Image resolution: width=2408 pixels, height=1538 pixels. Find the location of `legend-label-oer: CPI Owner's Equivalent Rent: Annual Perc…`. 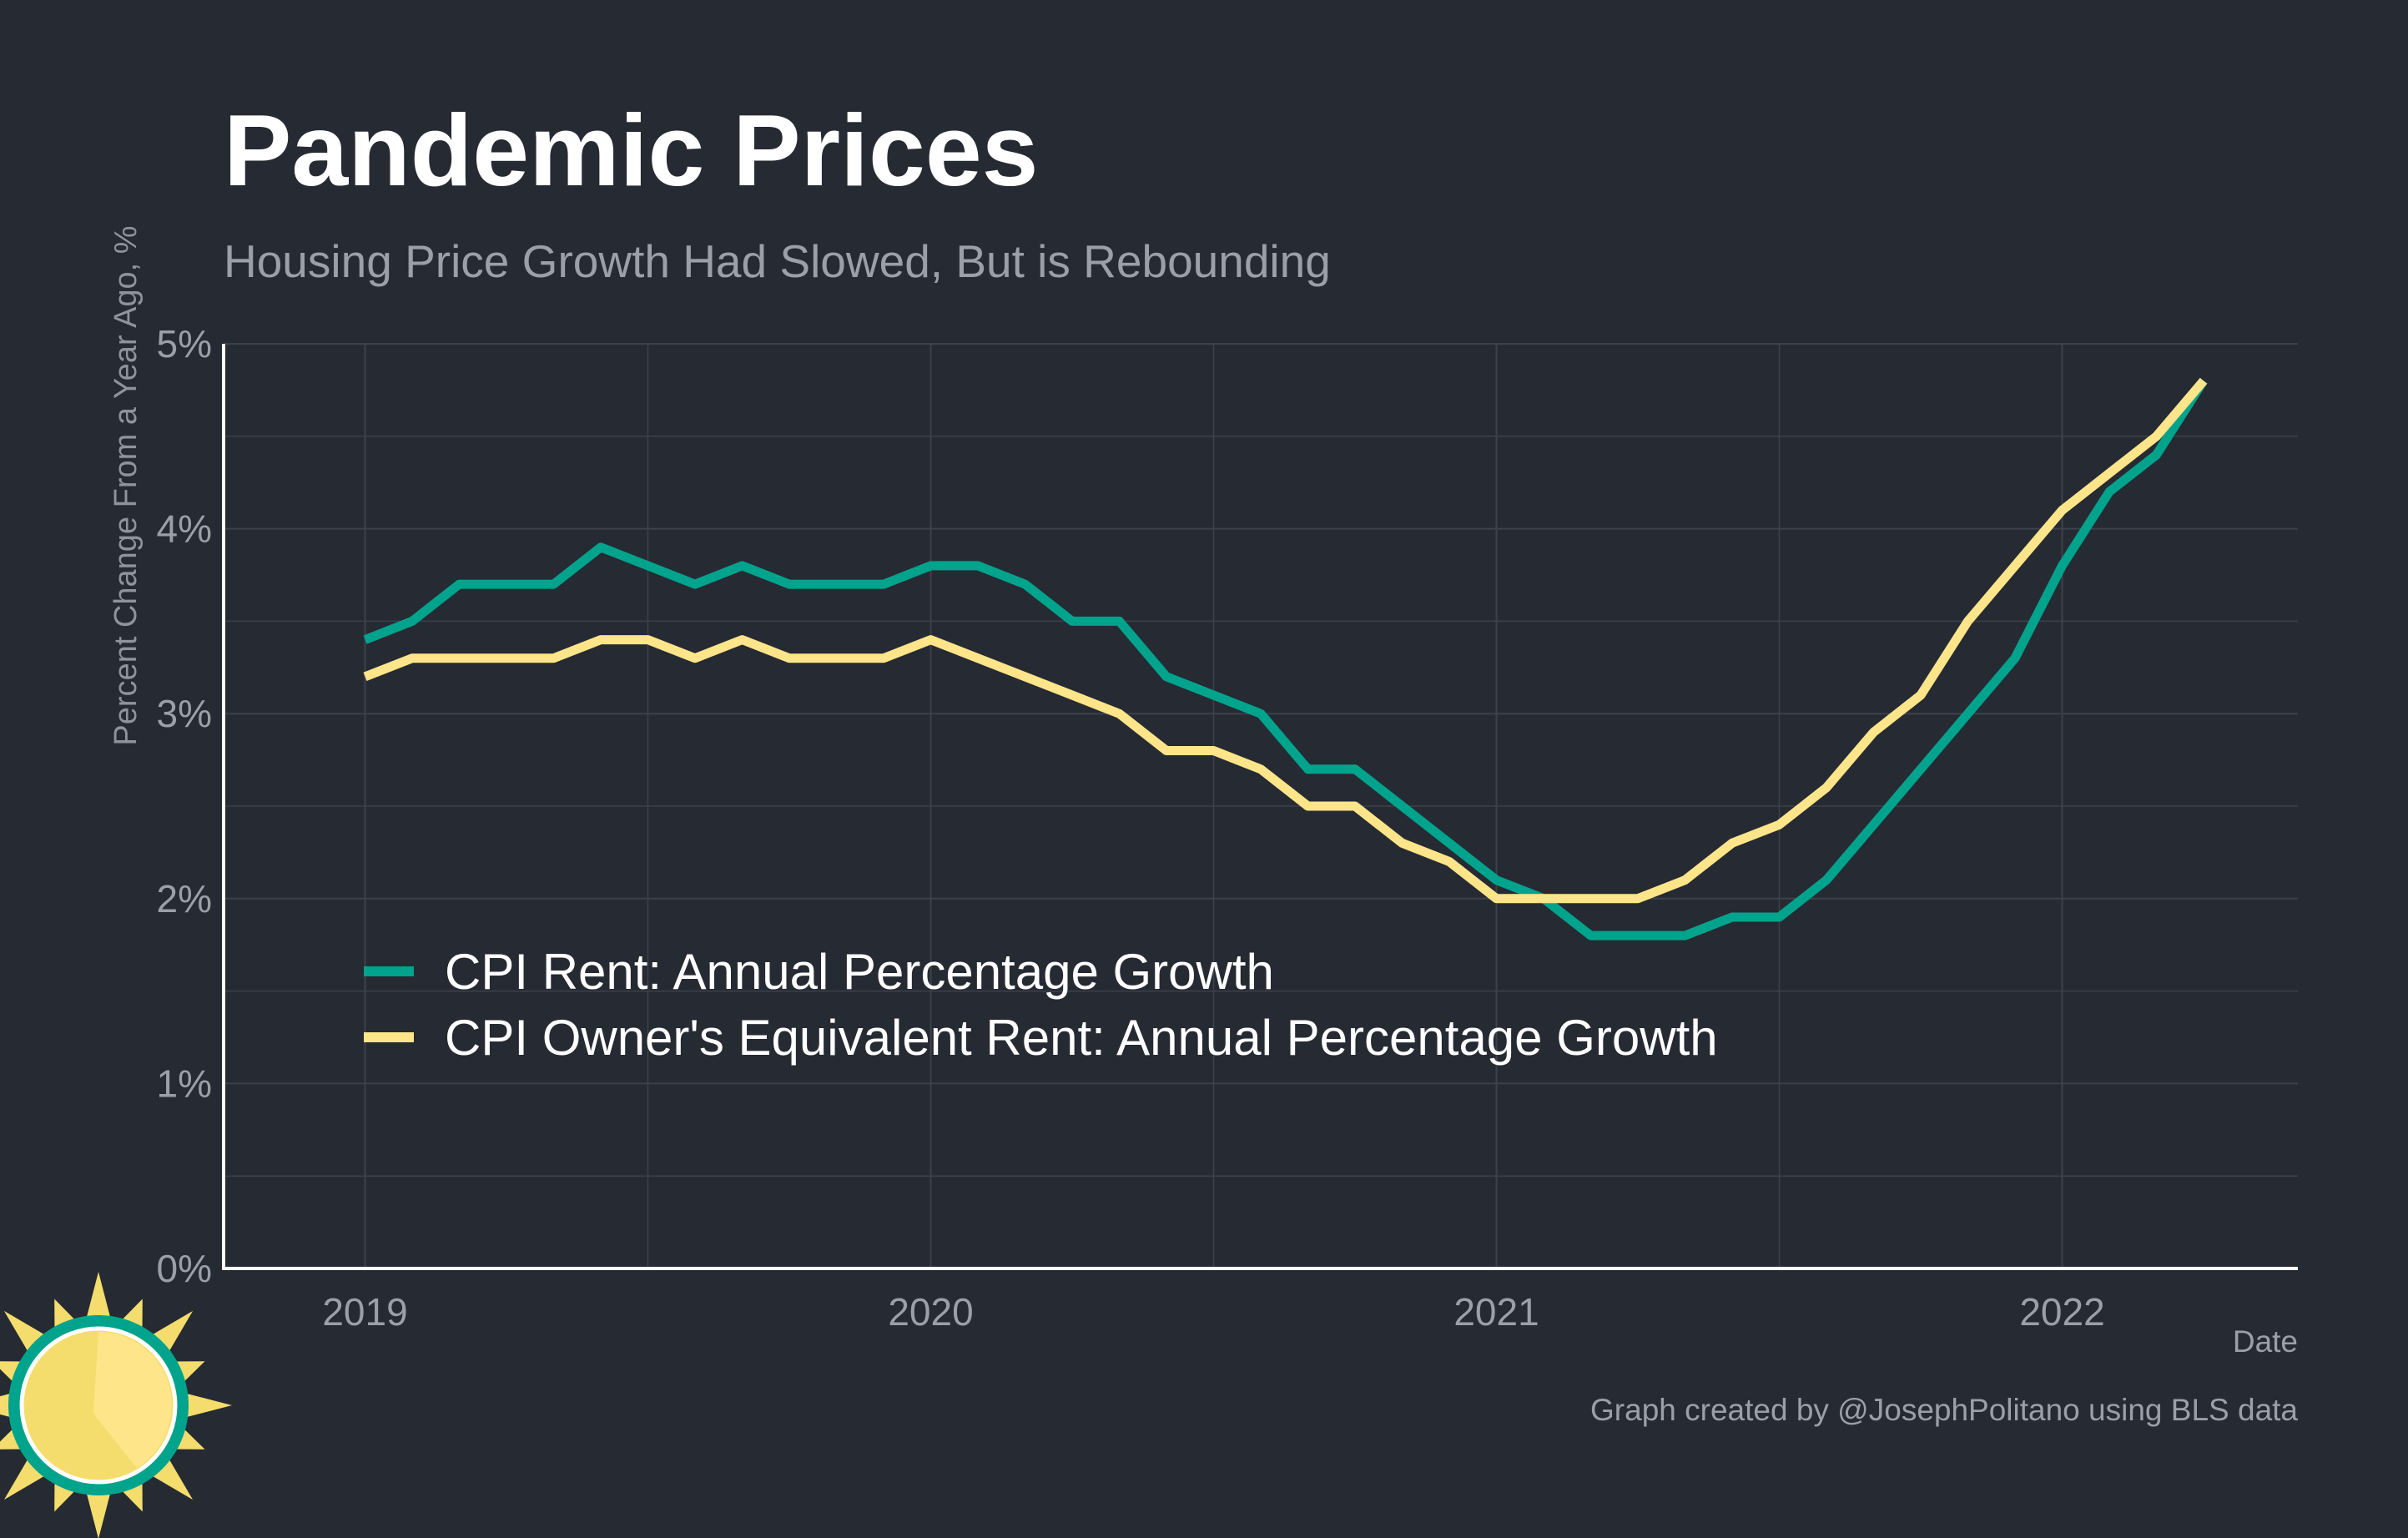

legend-label-oer: CPI Owner's Equivalent Rent: Annual Perc… is located at coordinates (1081, 1038).